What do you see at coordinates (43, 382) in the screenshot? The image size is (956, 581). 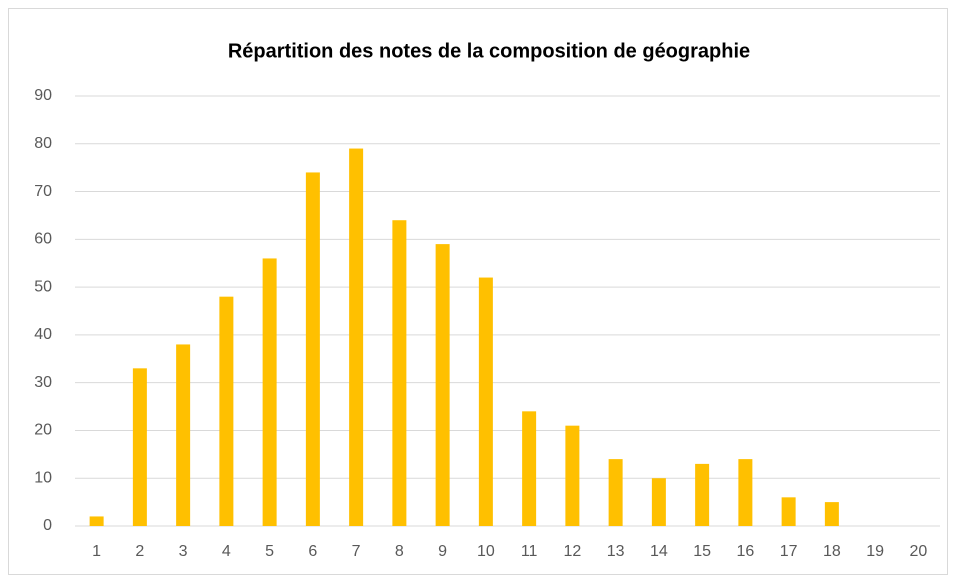 I see `y-tick-label: 30` at bounding box center [43, 382].